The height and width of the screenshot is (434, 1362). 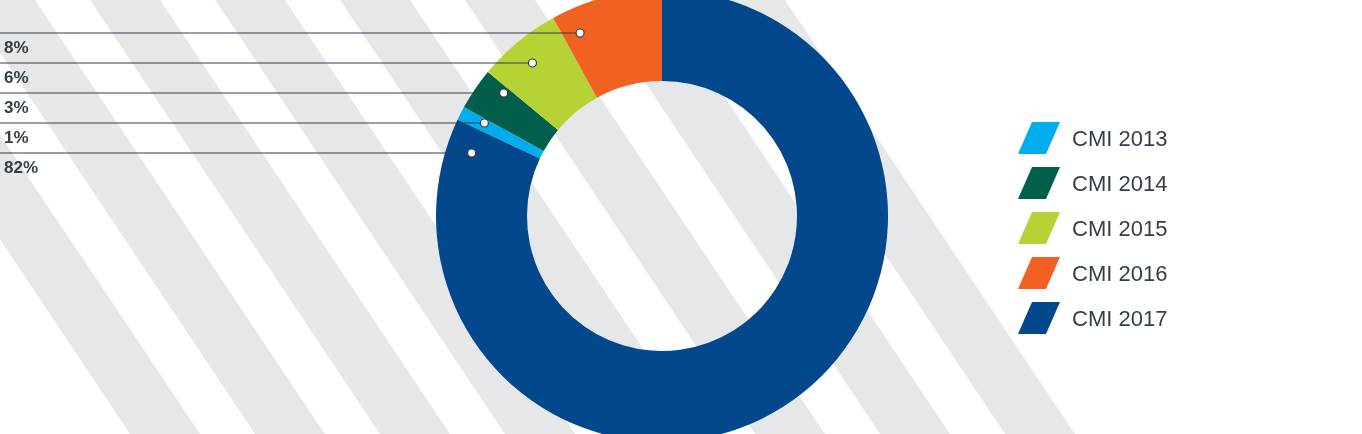 What do you see at coordinates (16, 47) in the screenshot?
I see `data-label: 8%` at bounding box center [16, 47].